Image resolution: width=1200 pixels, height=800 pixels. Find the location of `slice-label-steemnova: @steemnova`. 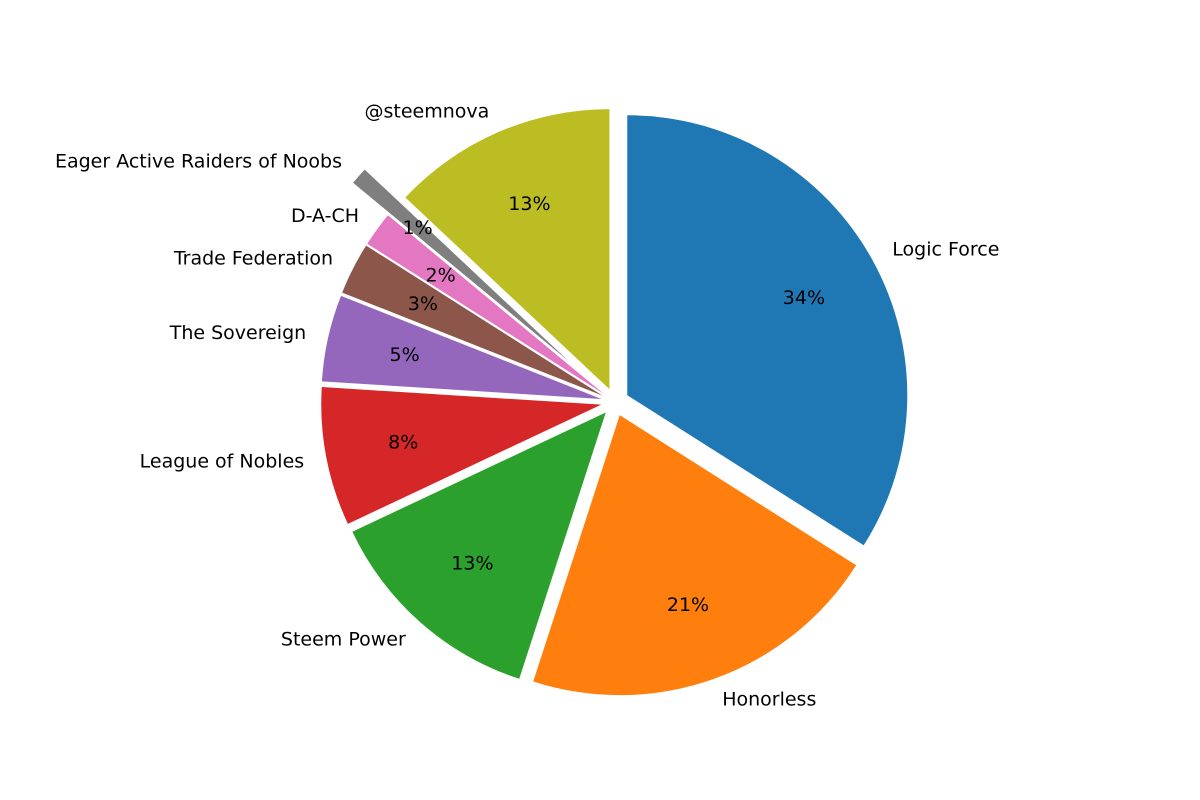

slice-label-steemnova: @steemnova is located at coordinates (427, 112).